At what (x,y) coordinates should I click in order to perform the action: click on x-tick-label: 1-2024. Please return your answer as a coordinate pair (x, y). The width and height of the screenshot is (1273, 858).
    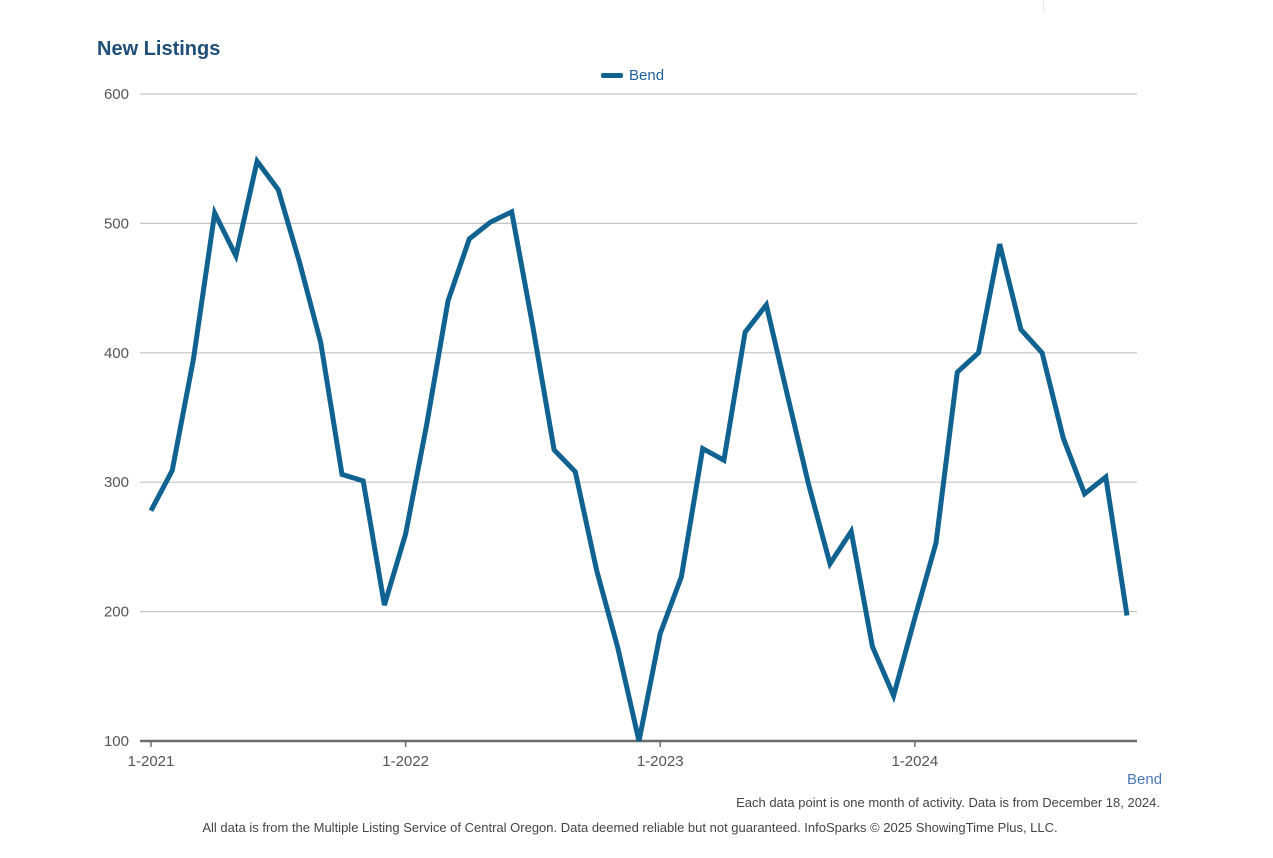
    Looking at the image, I should click on (914, 761).